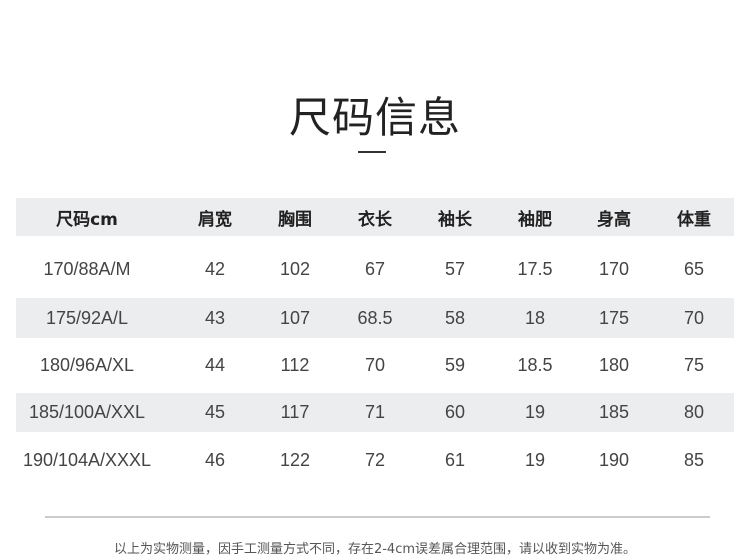 The image size is (750, 557). I want to click on divider, so click(377, 517).